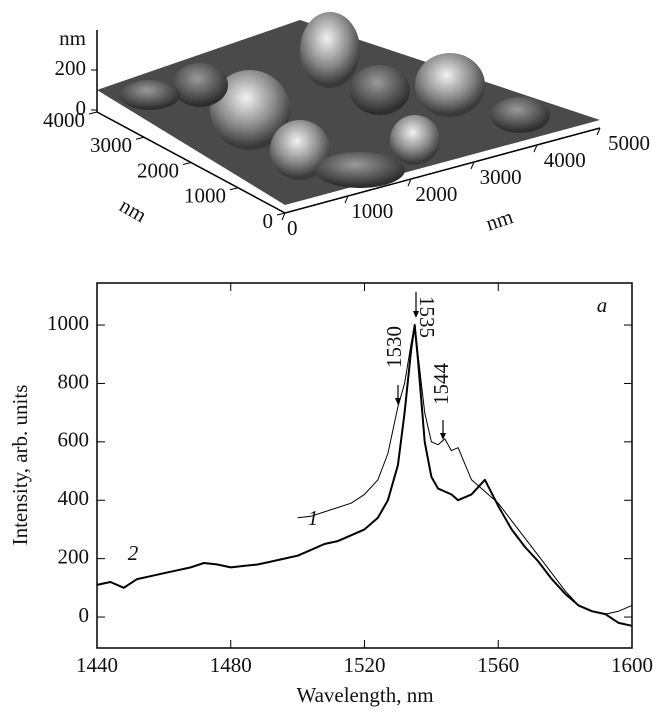 The height and width of the screenshot is (714, 662). What do you see at coordinates (427, 317) in the screenshot?
I see `annotation: 1535` at bounding box center [427, 317].